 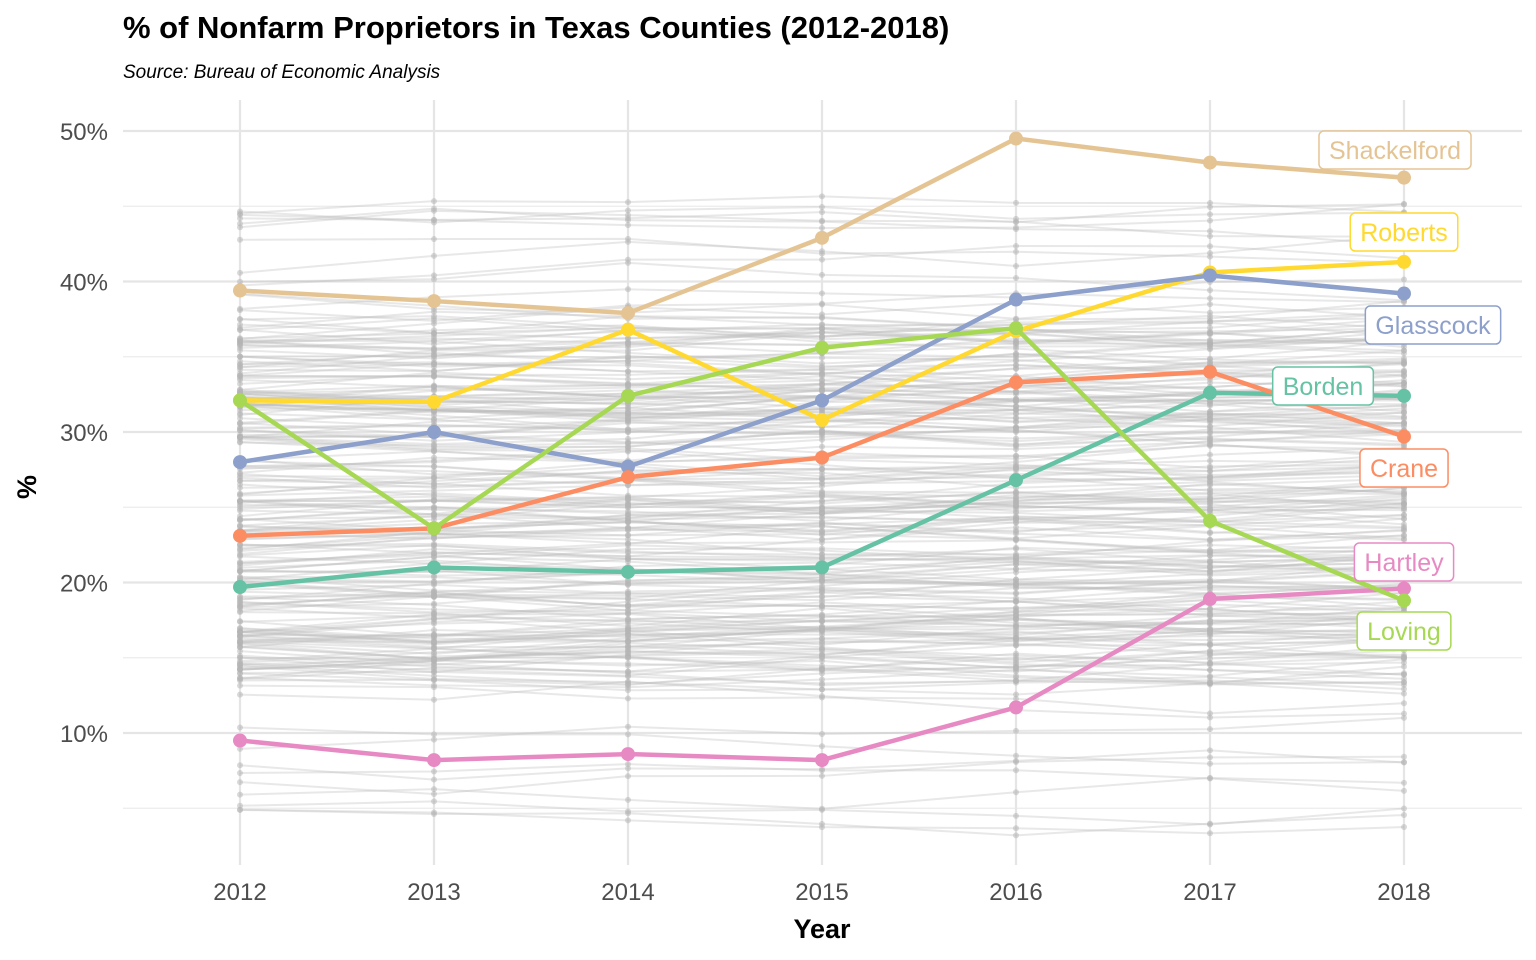 What do you see at coordinates (1404, 632) in the screenshot?
I see `label-text: Loving` at bounding box center [1404, 632].